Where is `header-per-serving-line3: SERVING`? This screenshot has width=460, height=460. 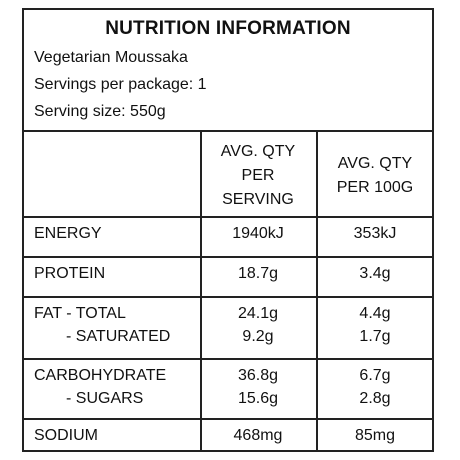
header-per-serving-line3: SERVING is located at coordinates (258, 199).